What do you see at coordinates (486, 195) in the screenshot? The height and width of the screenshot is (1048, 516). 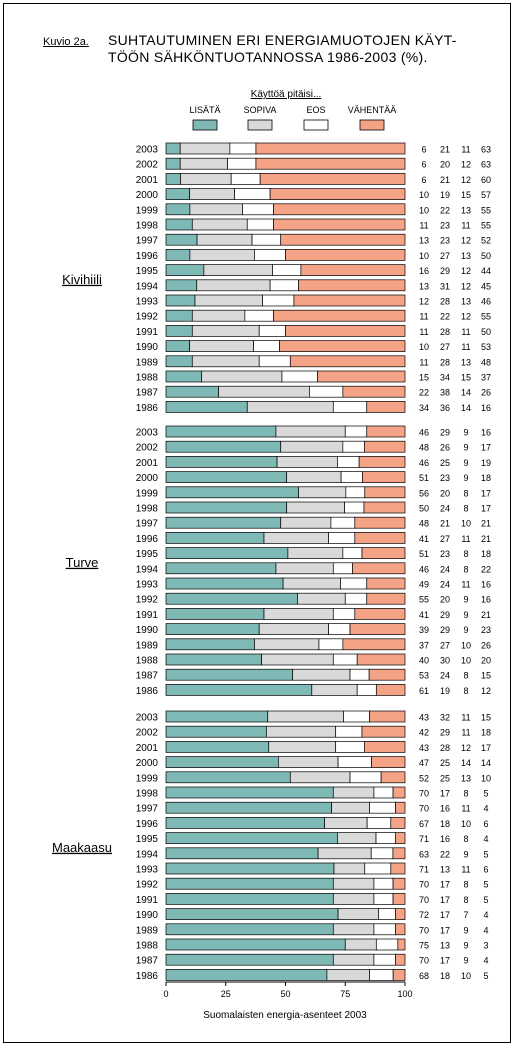 I see `data-label: 57` at bounding box center [486, 195].